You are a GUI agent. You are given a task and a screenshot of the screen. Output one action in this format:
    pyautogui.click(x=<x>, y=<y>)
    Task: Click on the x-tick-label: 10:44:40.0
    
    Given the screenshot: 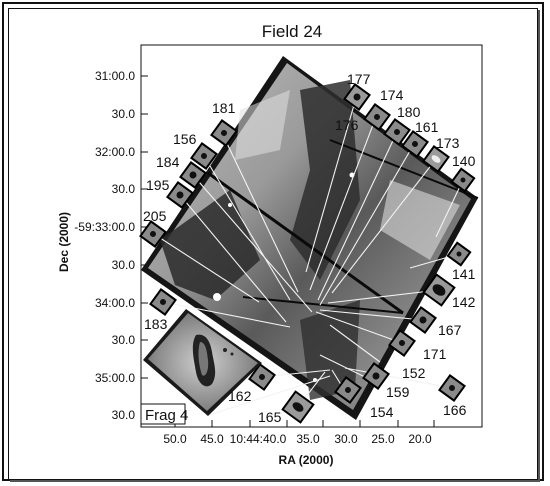 What is the action you would take?
    pyautogui.click(x=258, y=439)
    